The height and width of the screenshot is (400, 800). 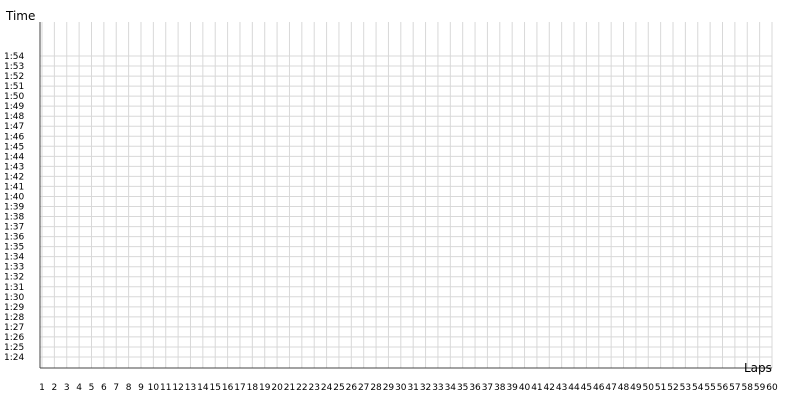 What do you see at coordinates (14, 167) in the screenshot?
I see `y-tick-label: 1:43` at bounding box center [14, 167].